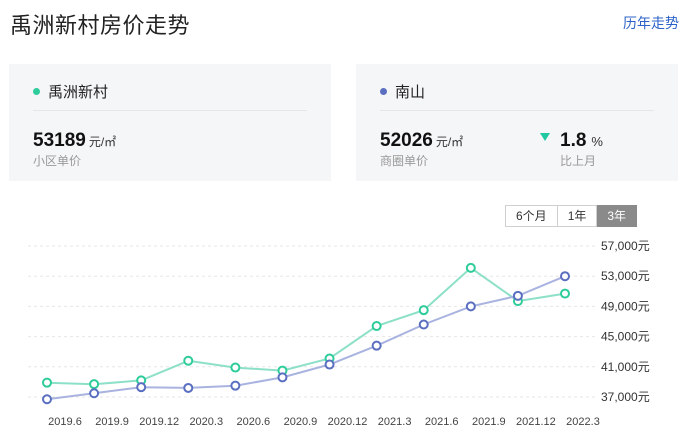 The height and width of the screenshot is (440, 689). Describe the element at coordinates (651, 23) in the screenshot. I see `history-trend-link: 历年走势` at that location.